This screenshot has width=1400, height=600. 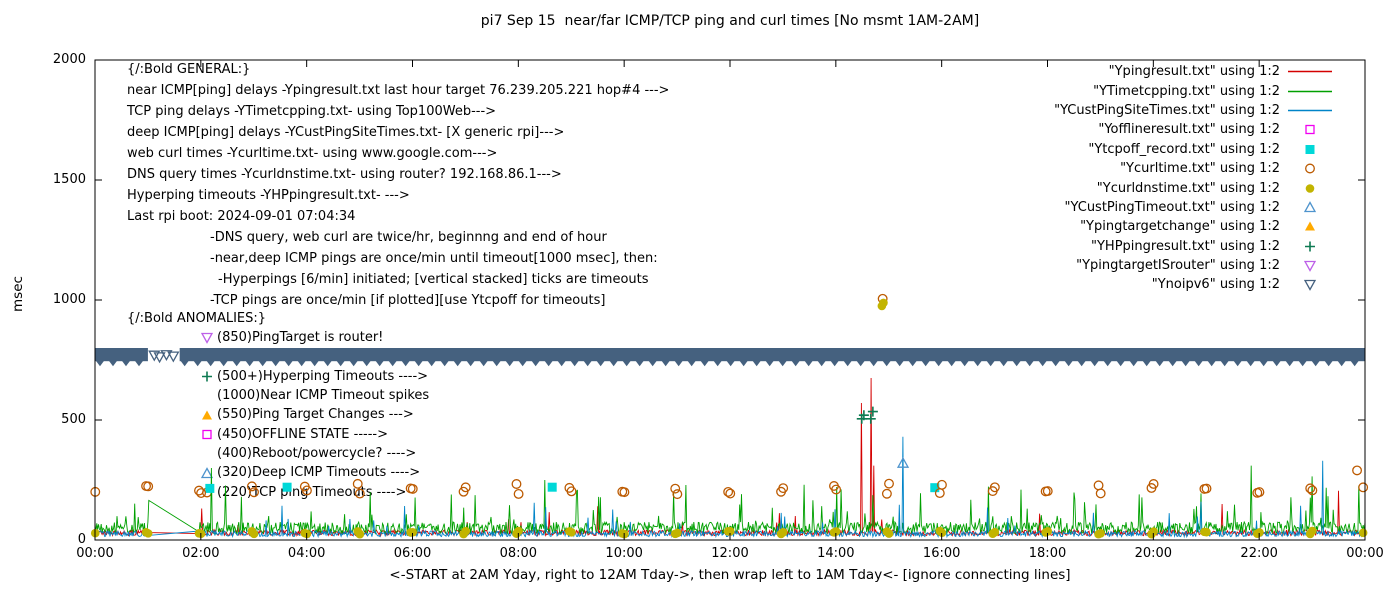 I want to click on legend-item: "Ytcpoff_record.txt" using 1:2, so click(x=1194, y=149).